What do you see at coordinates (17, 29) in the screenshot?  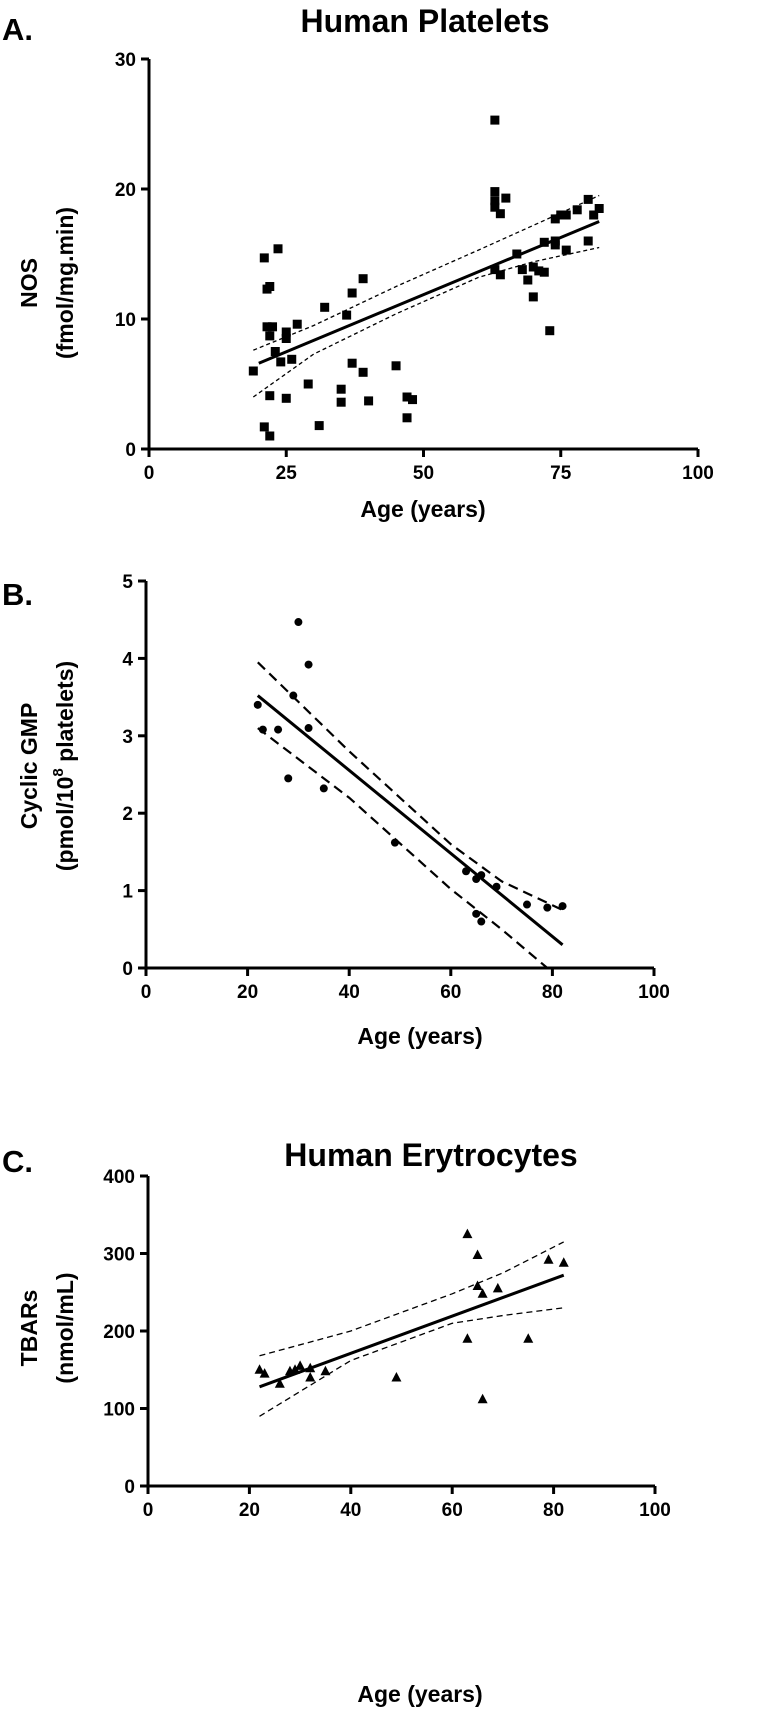 I see `panel-a-letter: A.` at bounding box center [17, 29].